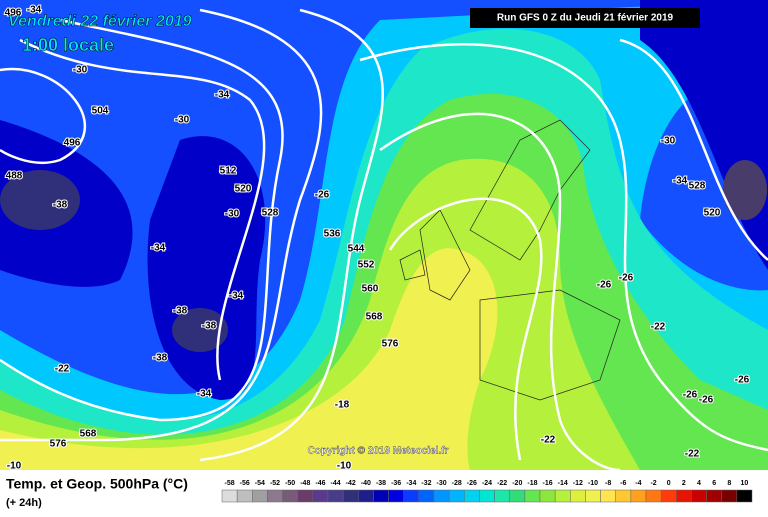  I want to click on map-label: 512, so click(228, 171).